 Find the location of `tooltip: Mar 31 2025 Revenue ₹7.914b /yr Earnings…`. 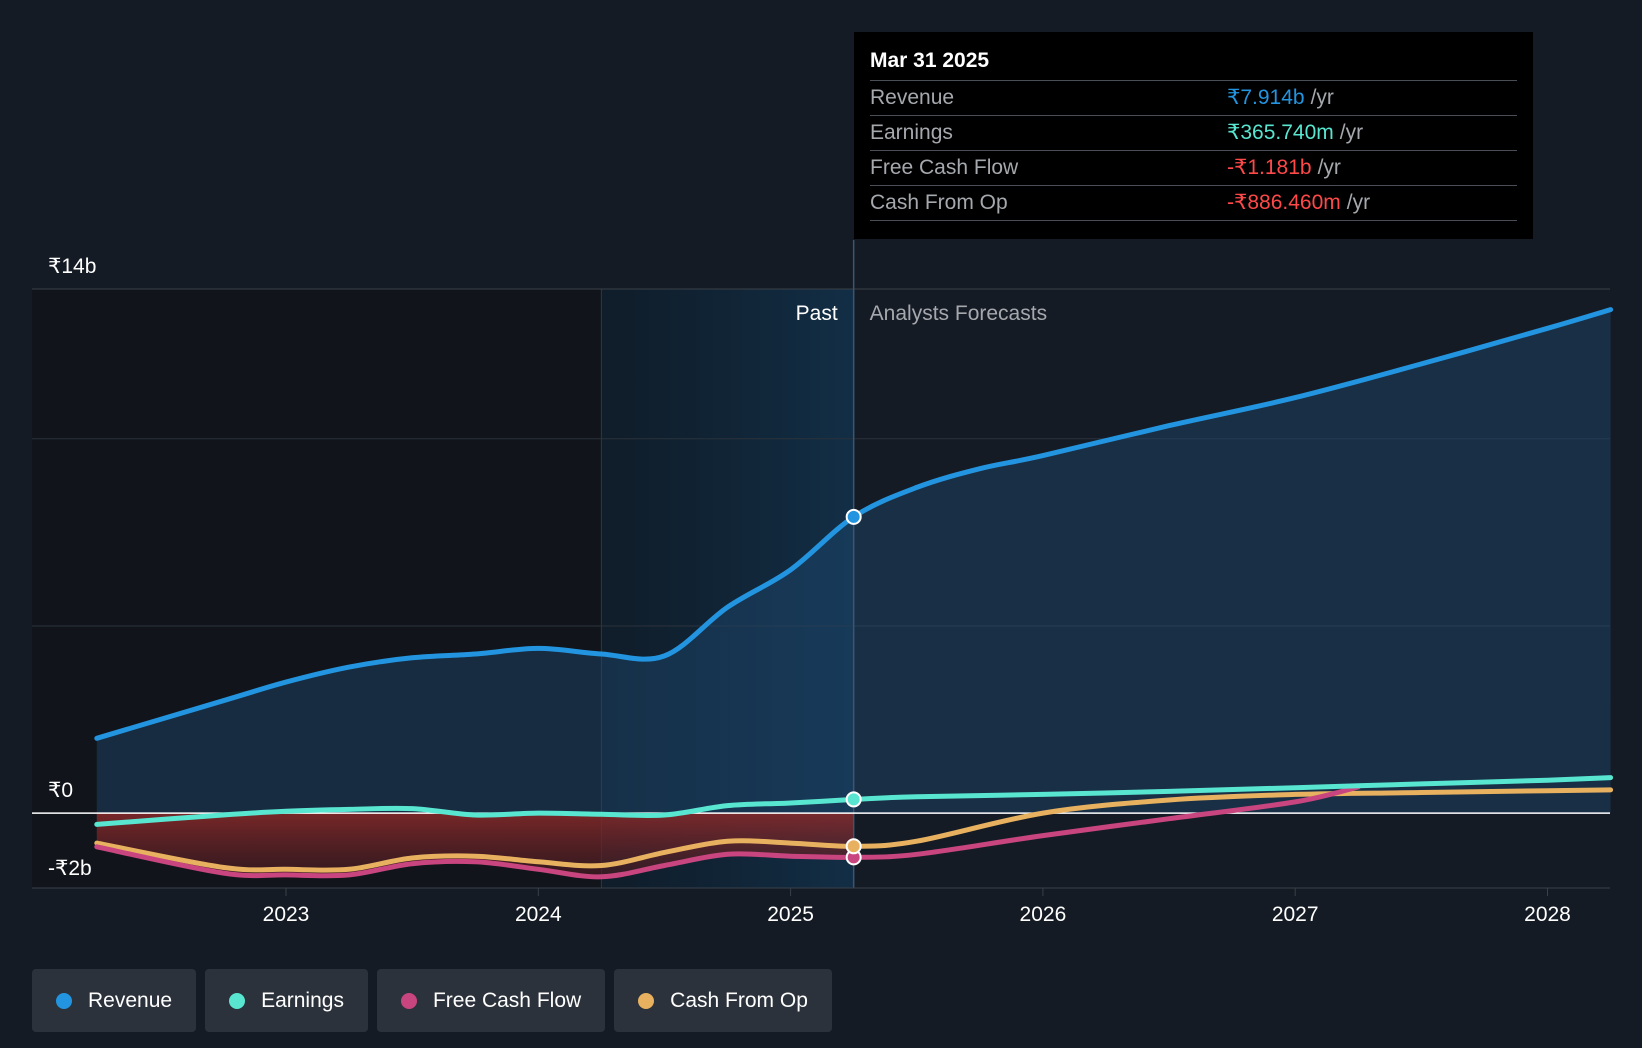

tooltip: Mar 31 2025 Revenue ₹7.914b /yr Earnings… is located at coordinates (1193, 135).